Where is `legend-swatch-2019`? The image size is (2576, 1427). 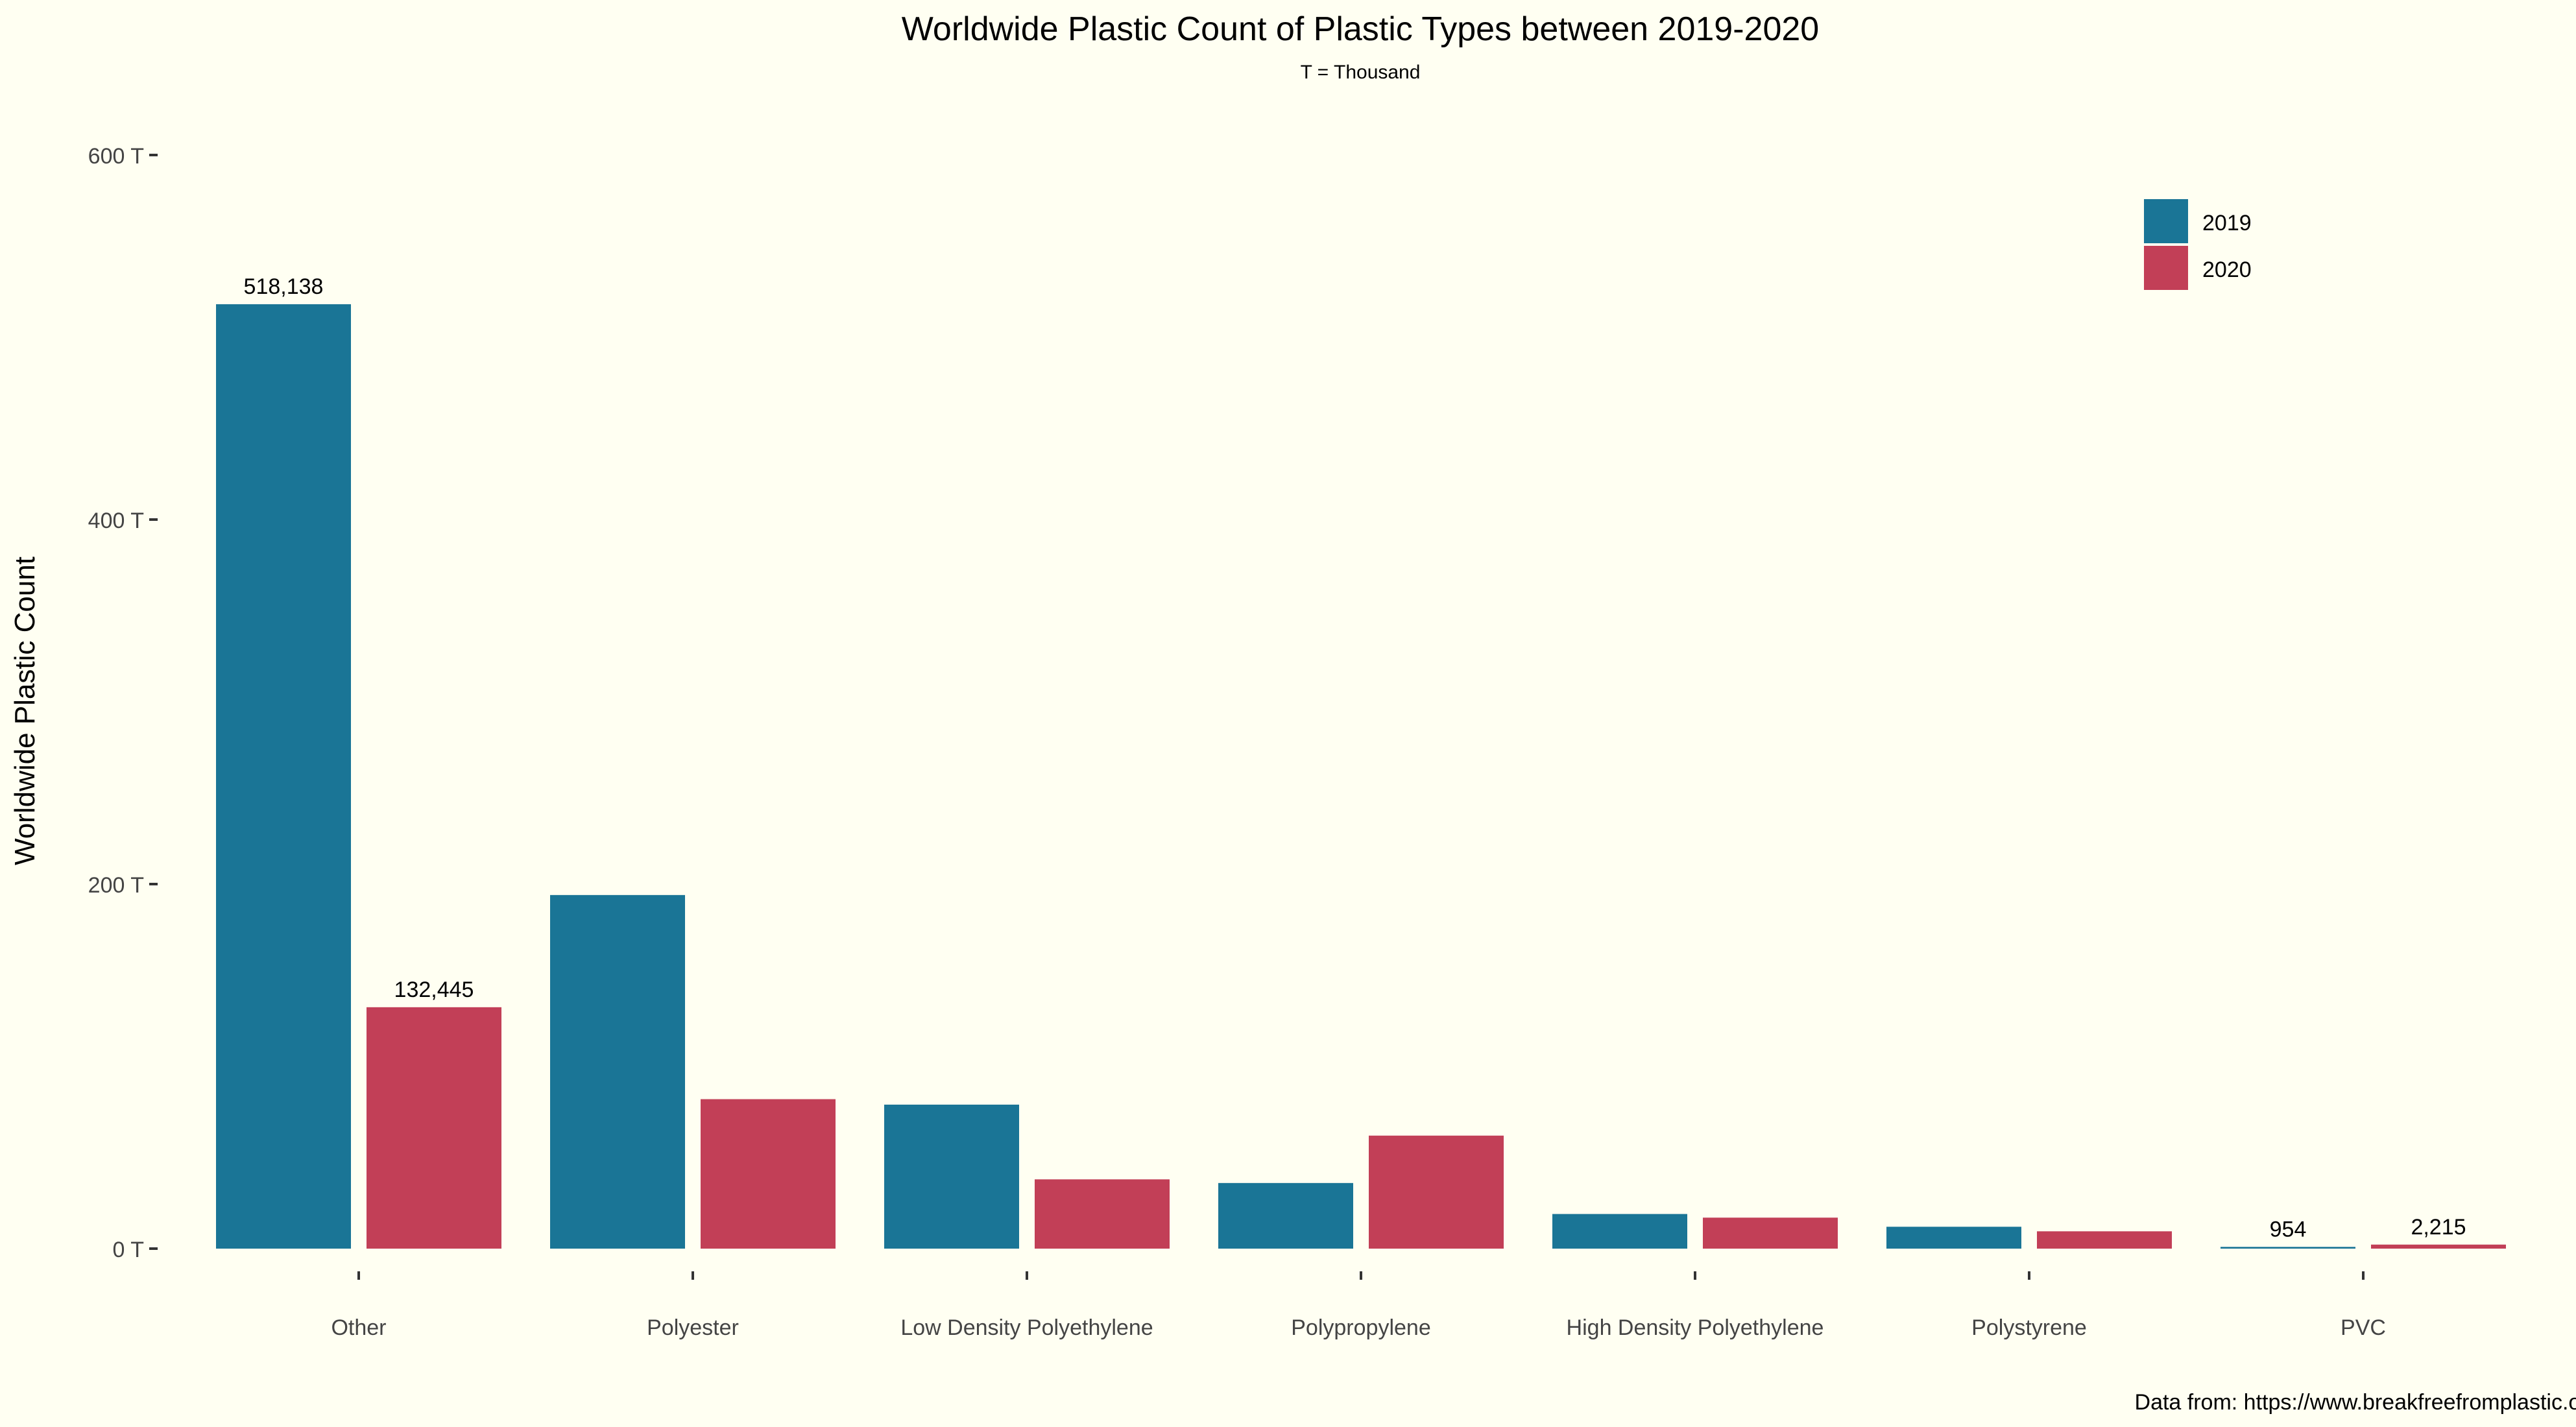 legend-swatch-2019 is located at coordinates (2166, 221).